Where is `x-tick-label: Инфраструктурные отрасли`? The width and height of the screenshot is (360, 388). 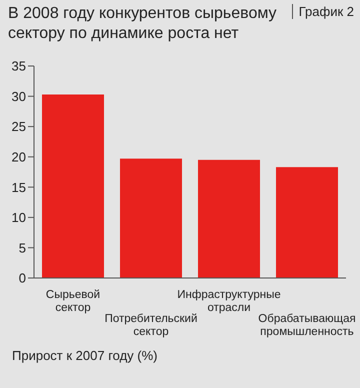
x-tick-label: Инфраструктурные отрасли is located at coordinates (229, 301).